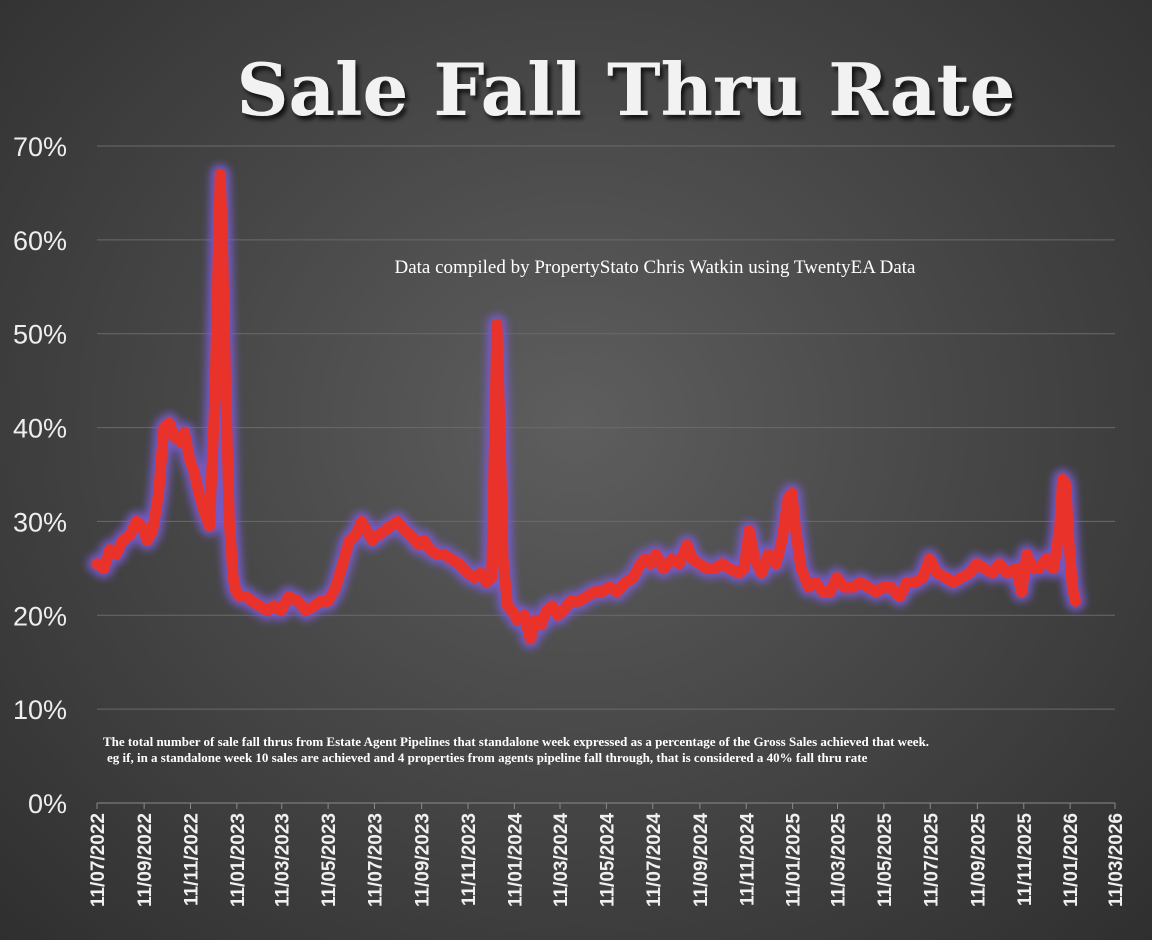 This screenshot has width=1152, height=940. What do you see at coordinates (515, 860) in the screenshot?
I see `x-tick-label: 11/01/2024` at bounding box center [515, 860].